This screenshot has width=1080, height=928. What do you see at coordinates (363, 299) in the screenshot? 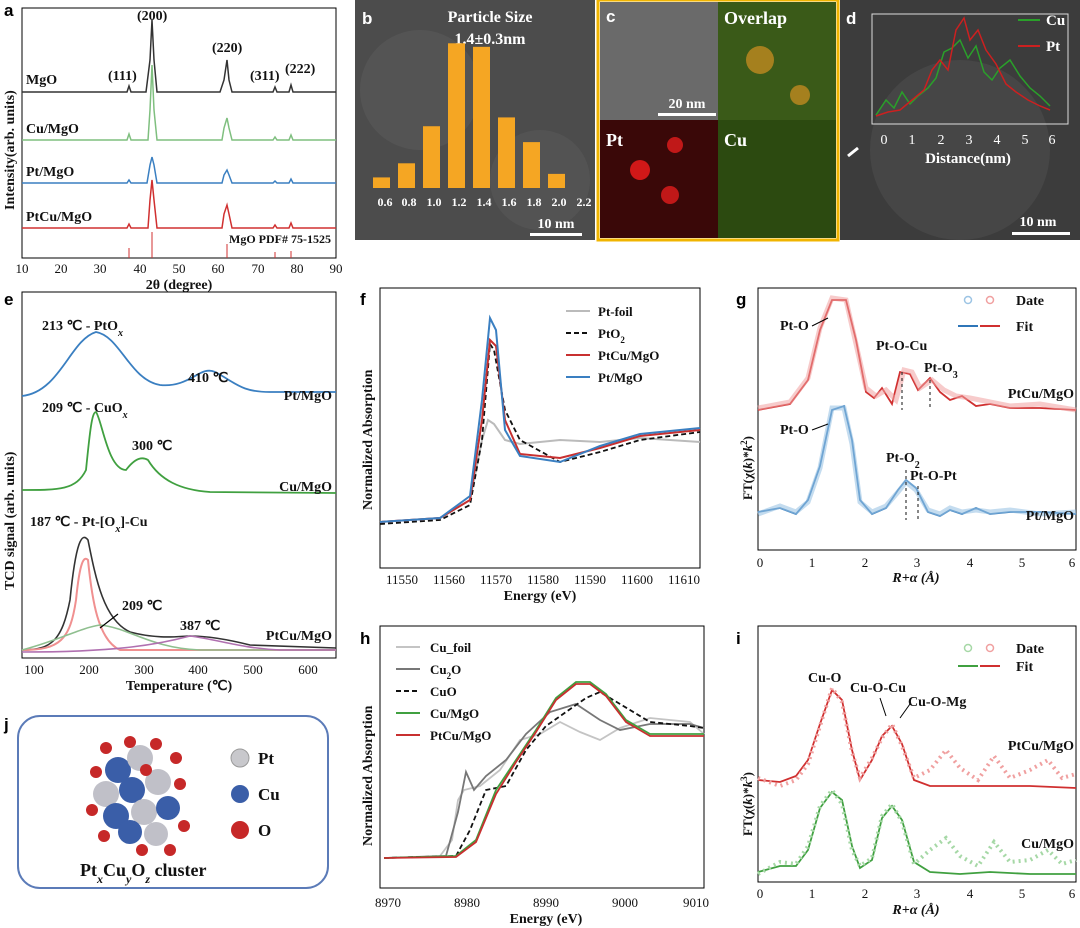
I see `panel-letter-f: f` at bounding box center [363, 299].